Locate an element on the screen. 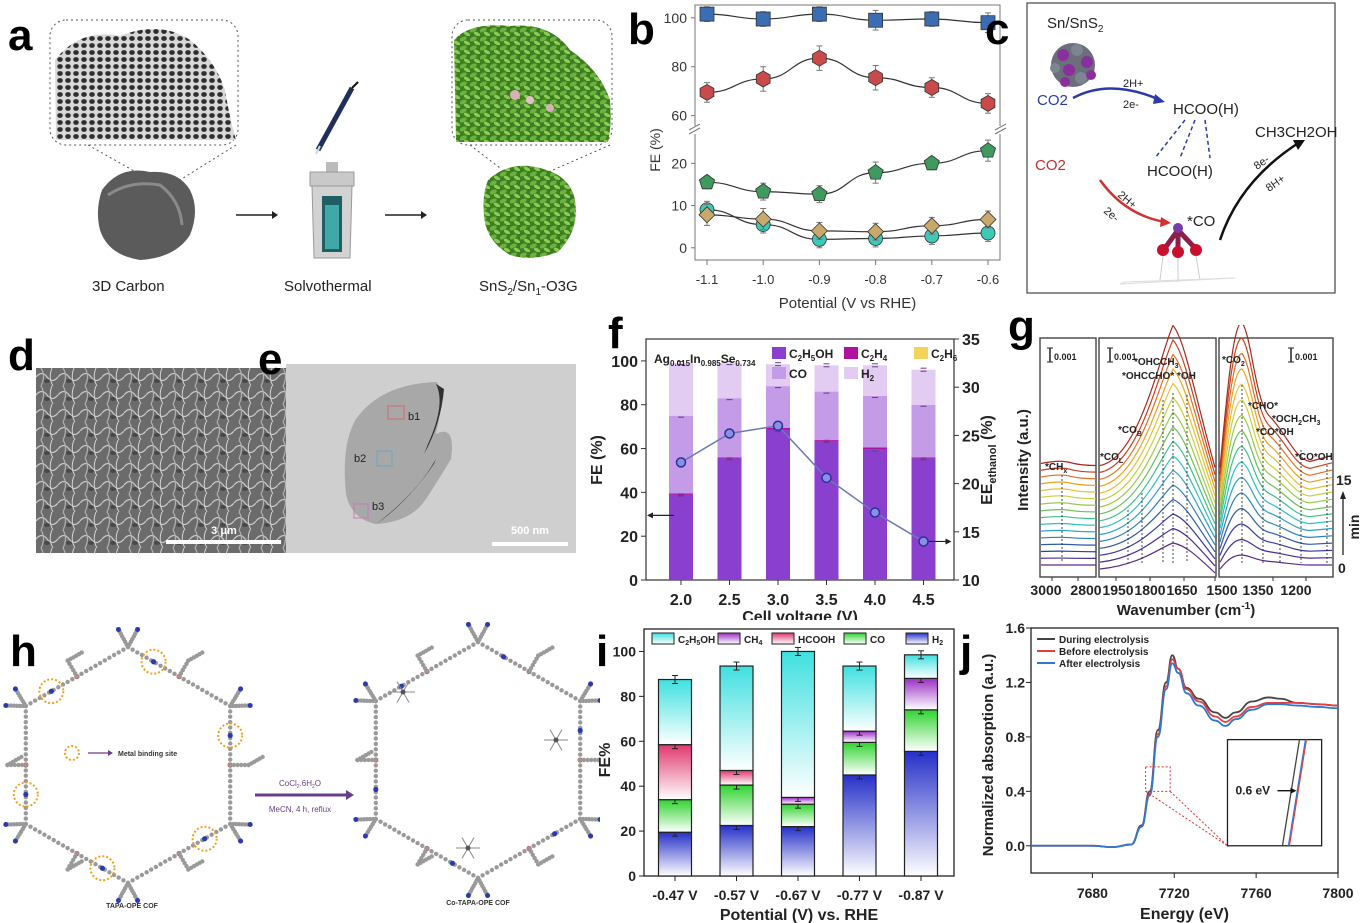 The width and height of the screenshot is (1364, 923). scale-bar-label: 500 nm is located at coordinates (530, 531).